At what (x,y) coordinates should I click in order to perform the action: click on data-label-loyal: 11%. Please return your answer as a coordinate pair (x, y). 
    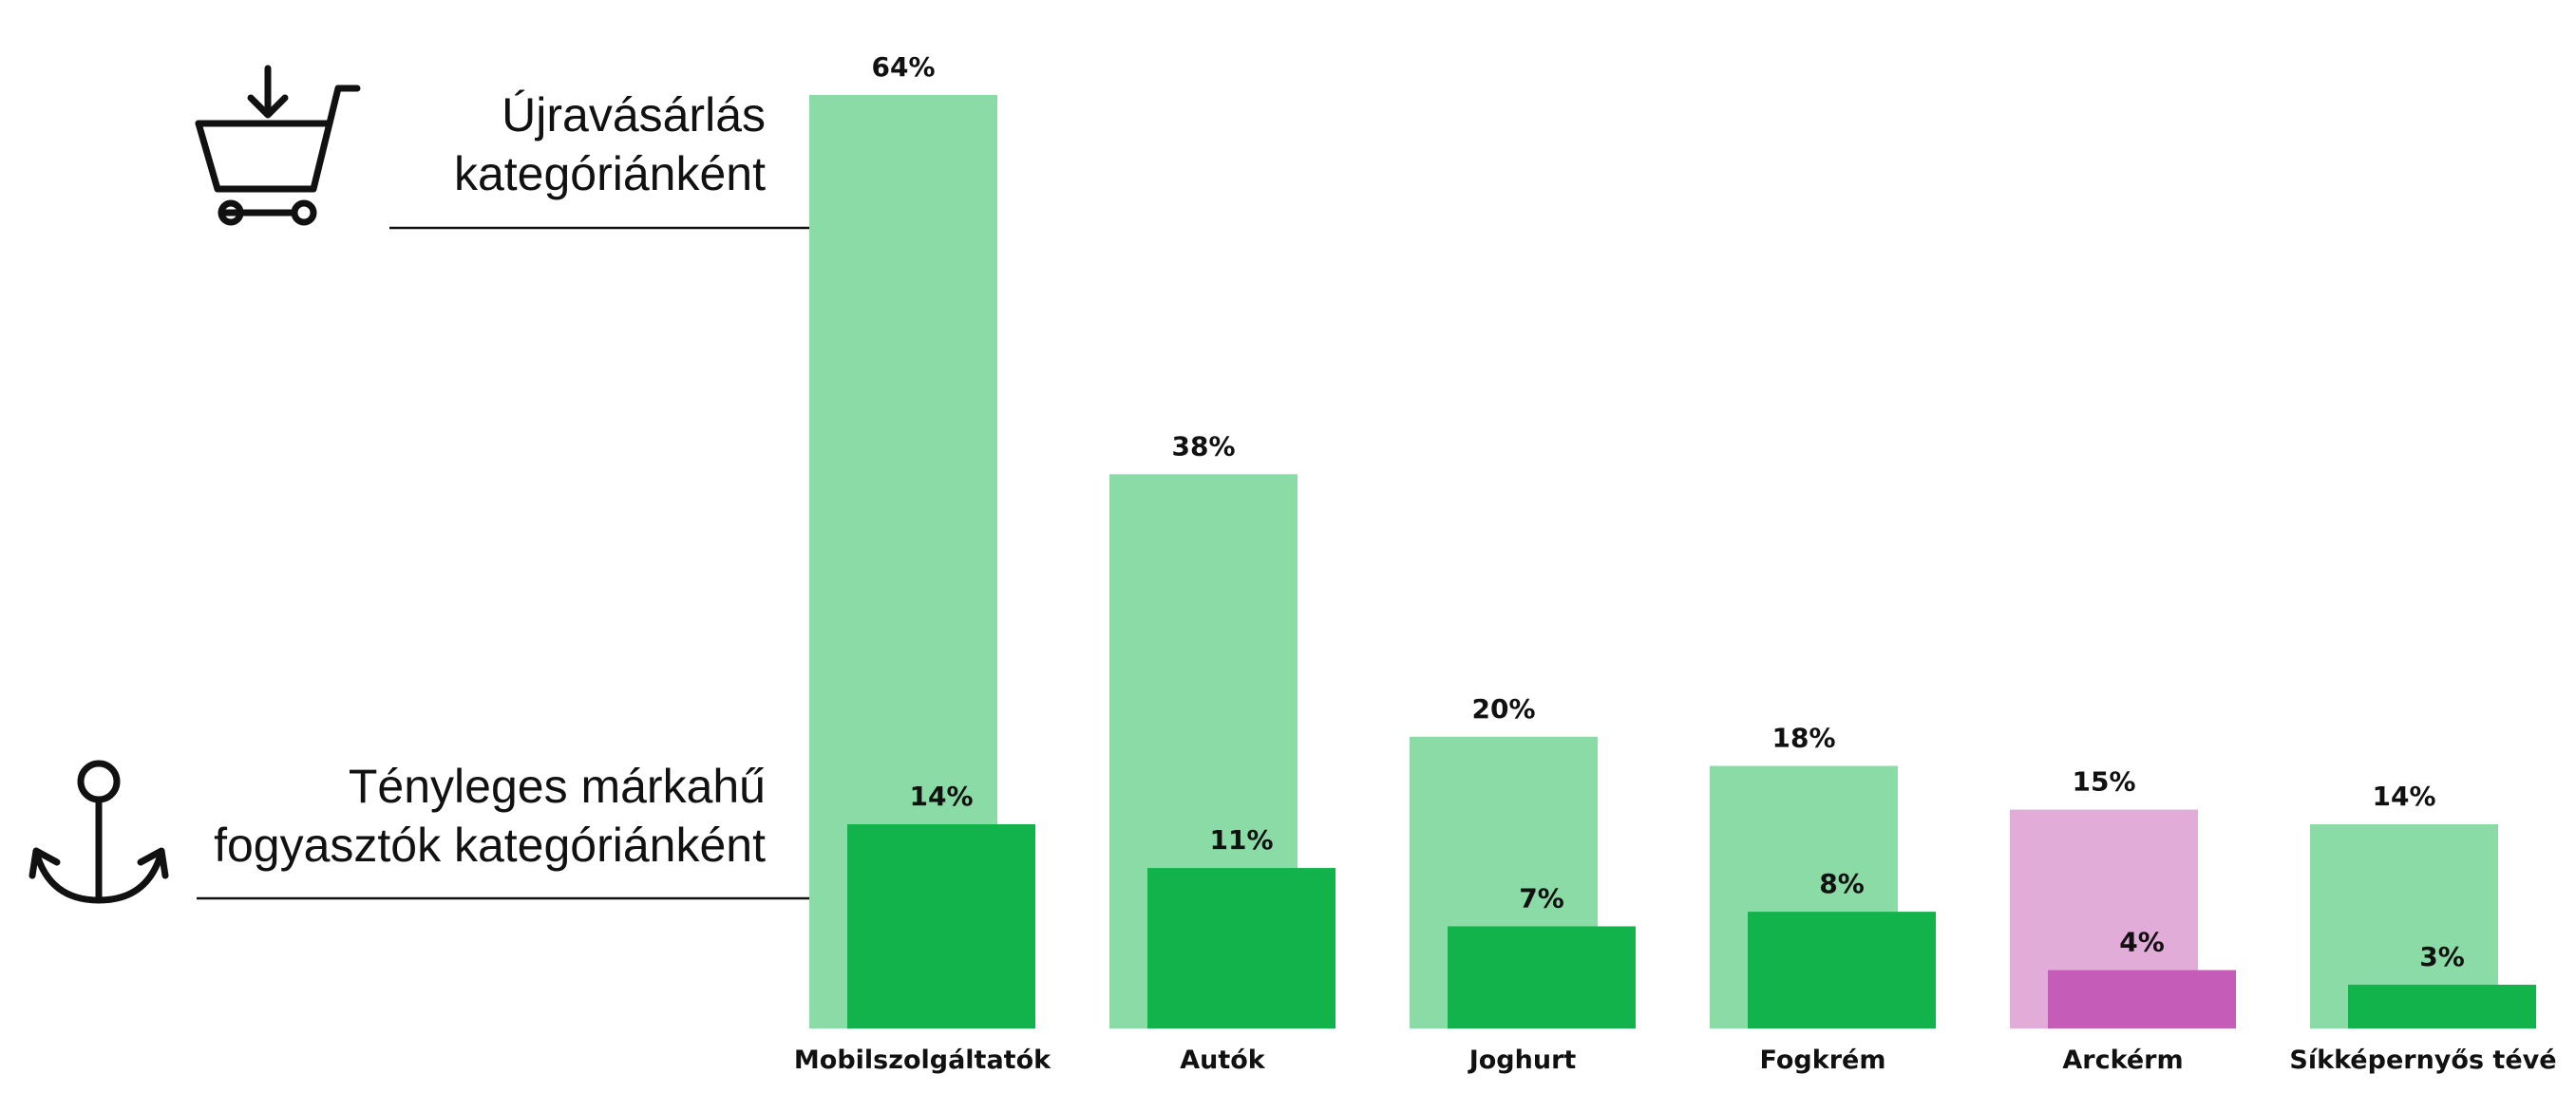
    Looking at the image, I should click on (1241, 840).